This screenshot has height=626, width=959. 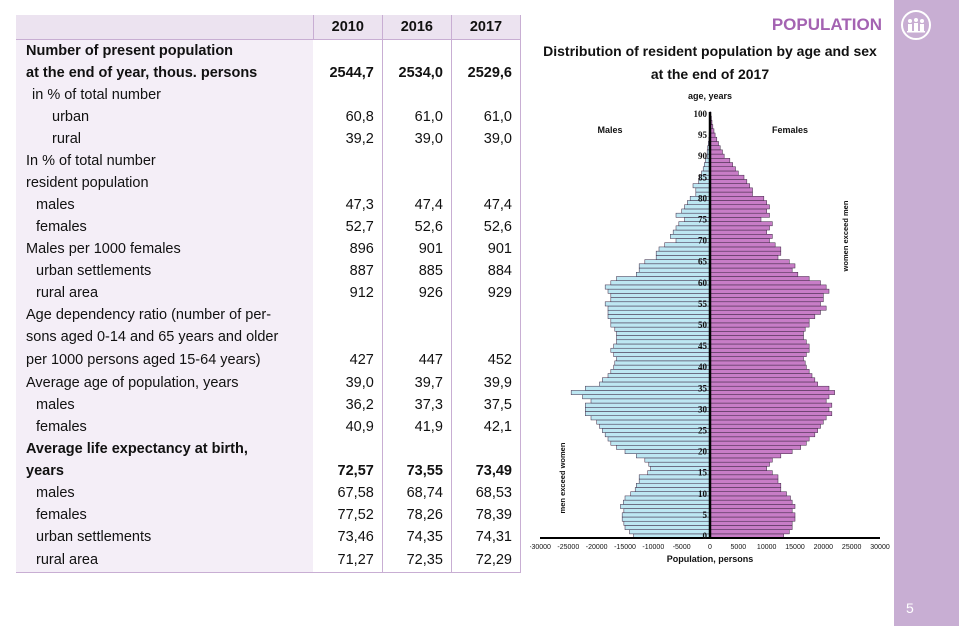 What do you see at coordinates (916, 25) in the screenshot?
I see `crowd-logo-icon` at bounding box center [916, 25].